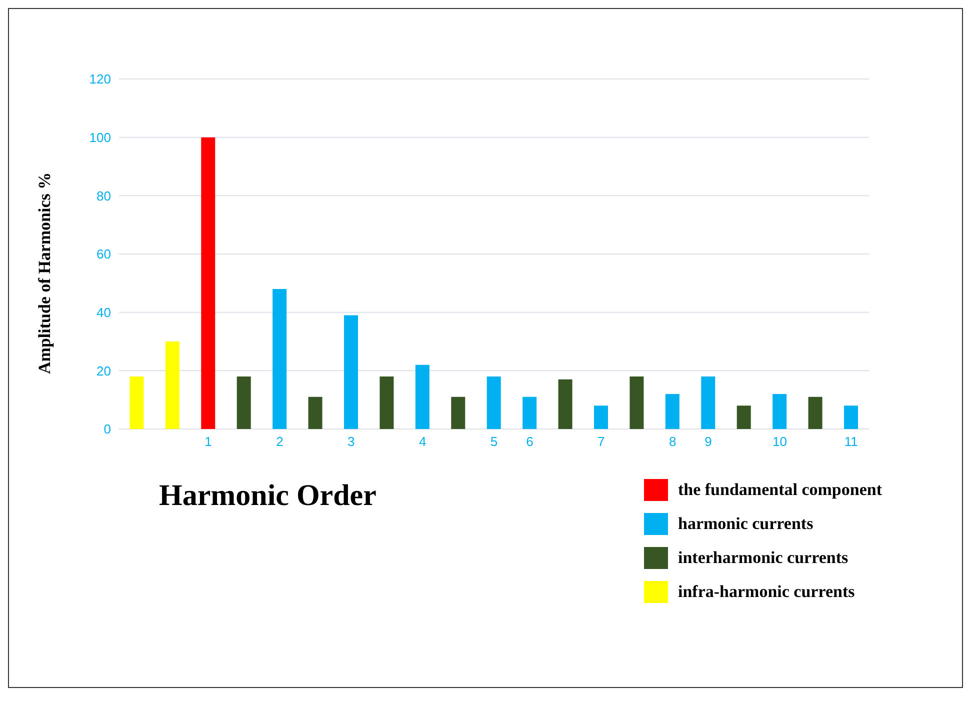  What do you see at coordinates (100, 137) in the screenshot?
I see `y-tick-label: 100` at bounding box center [100, 137].